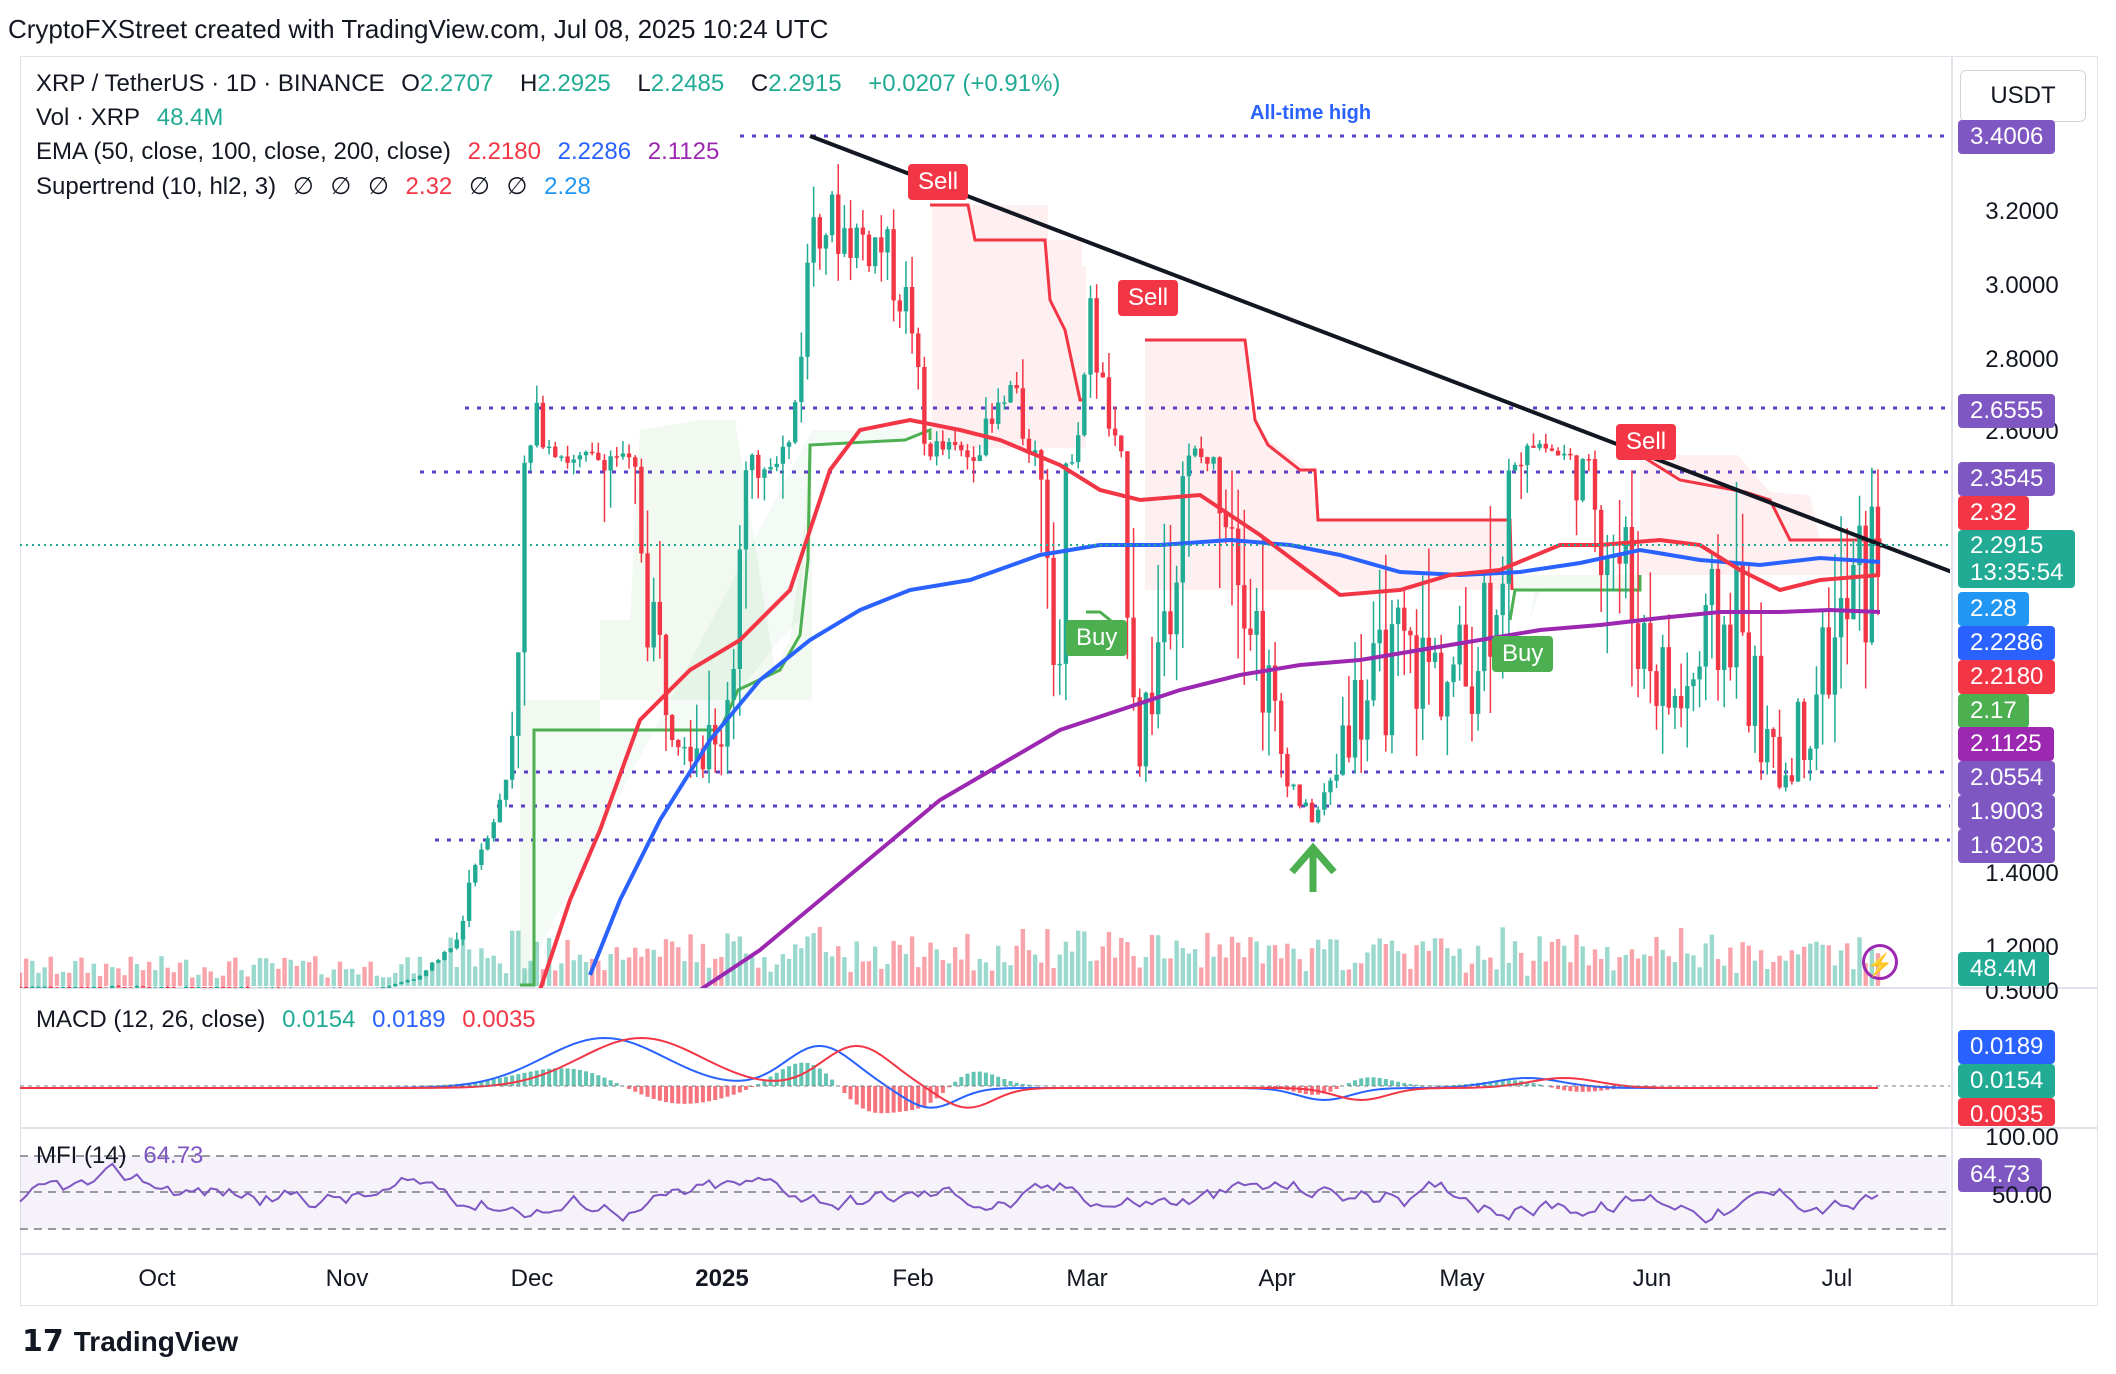 This screenshot has height=1374, width=2116. I want to click on tradingview-logo-icon: 𝟭𝟳, so click(43, 1341).